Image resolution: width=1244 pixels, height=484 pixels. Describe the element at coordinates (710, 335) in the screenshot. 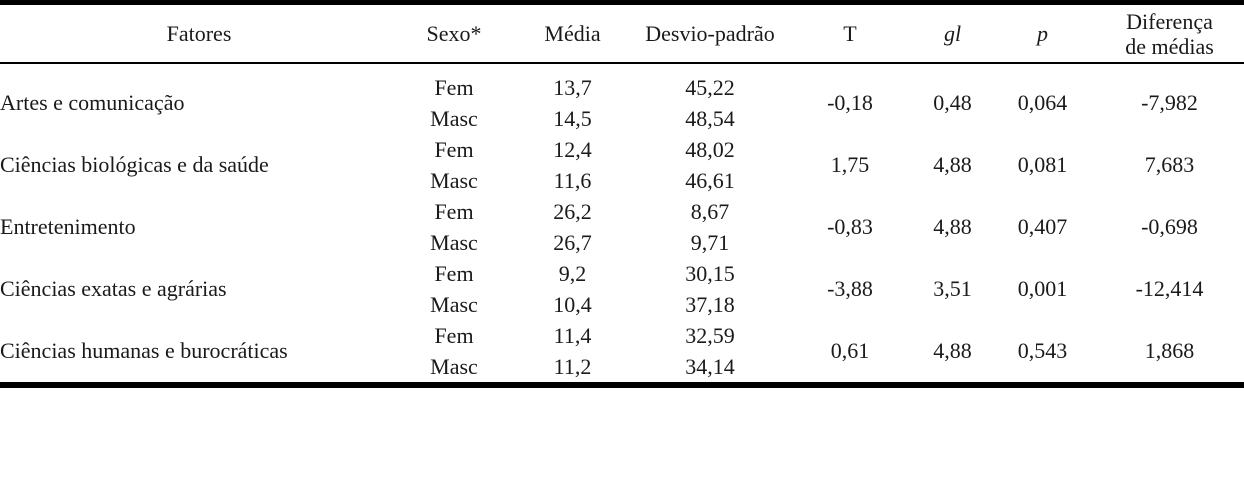

I see `desvio-fem: 32,59` at that location.